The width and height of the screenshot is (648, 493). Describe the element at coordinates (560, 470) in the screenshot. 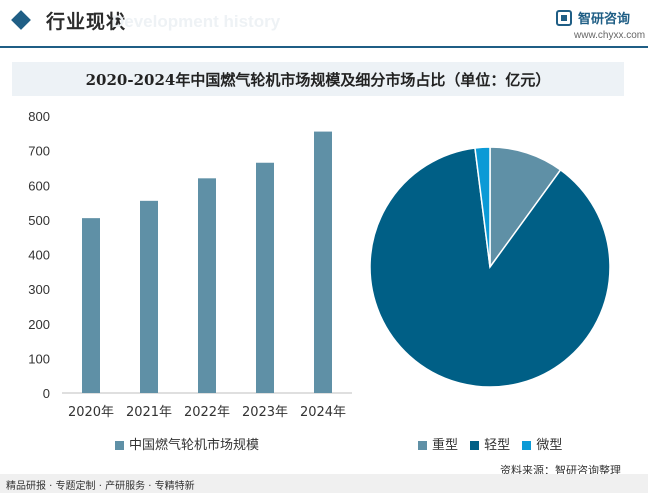

I see `source-note: 资料来源：智研咨询整理` at that location.